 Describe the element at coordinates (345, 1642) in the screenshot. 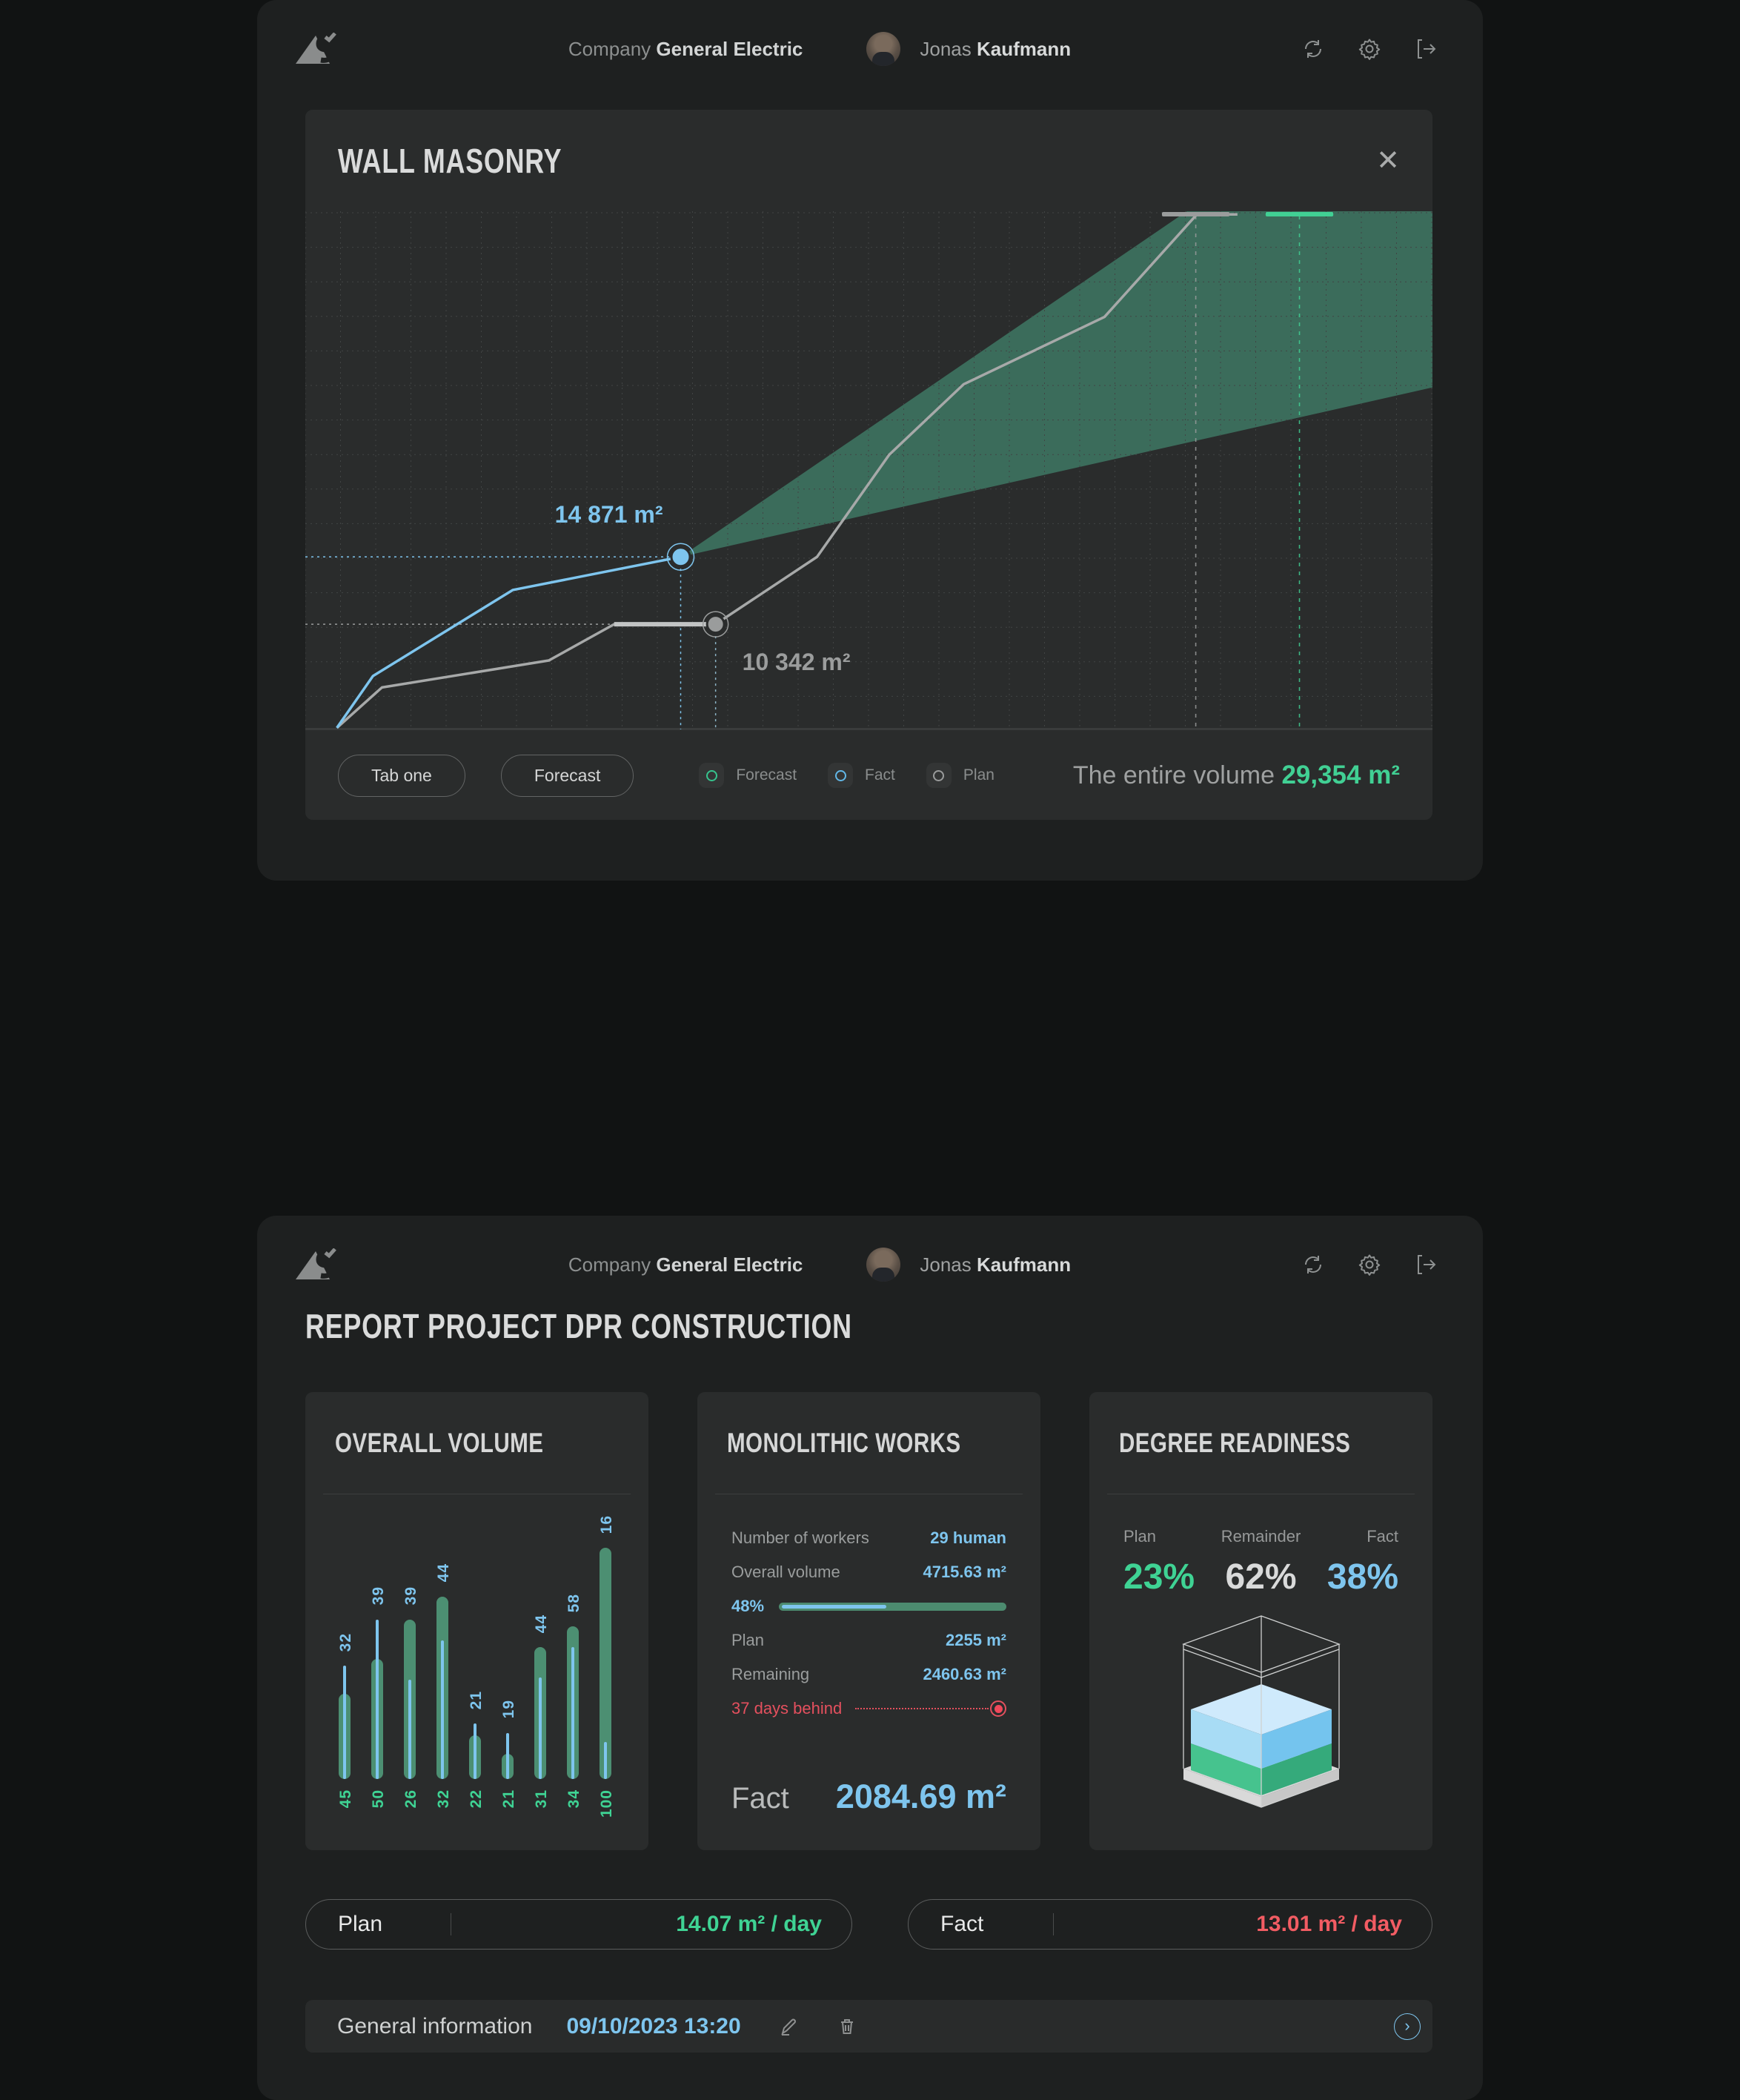

I see `bar-top-value-text: 32` at that location.